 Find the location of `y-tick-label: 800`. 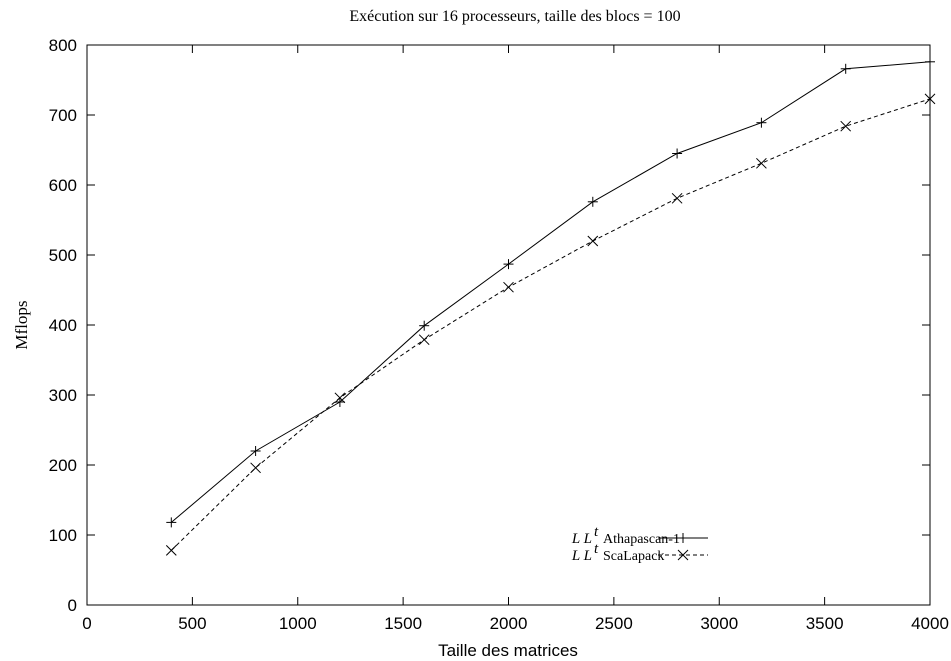

y-tick-label: 800 is located at coordinates (63, 45).